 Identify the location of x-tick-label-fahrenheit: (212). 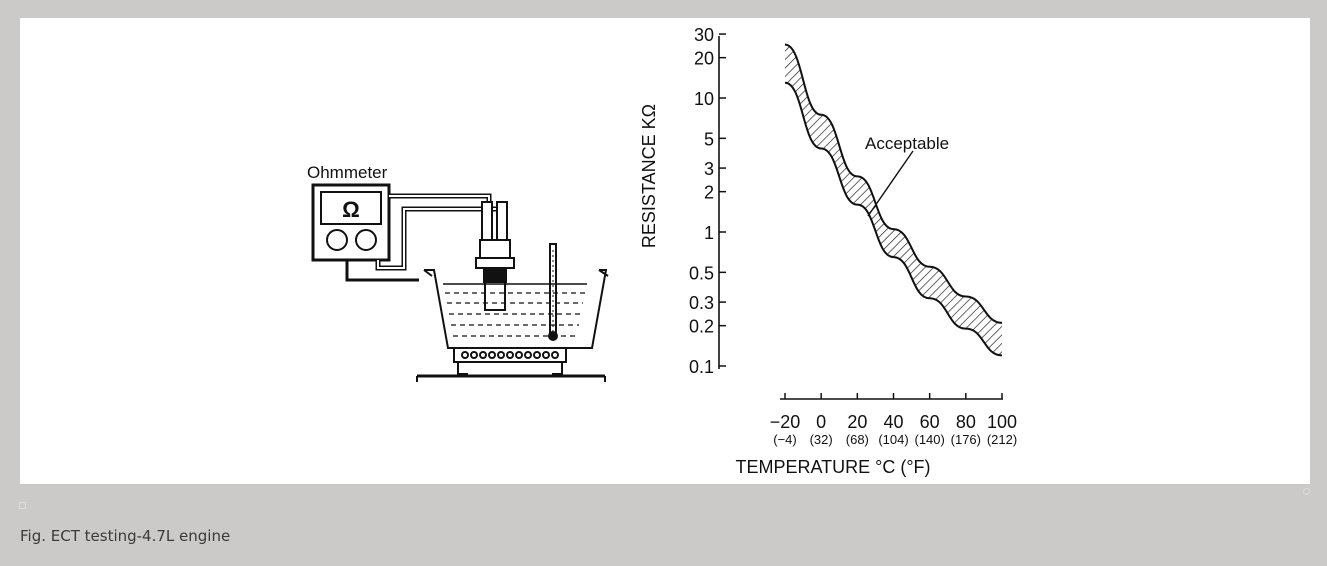
(1002, 439).